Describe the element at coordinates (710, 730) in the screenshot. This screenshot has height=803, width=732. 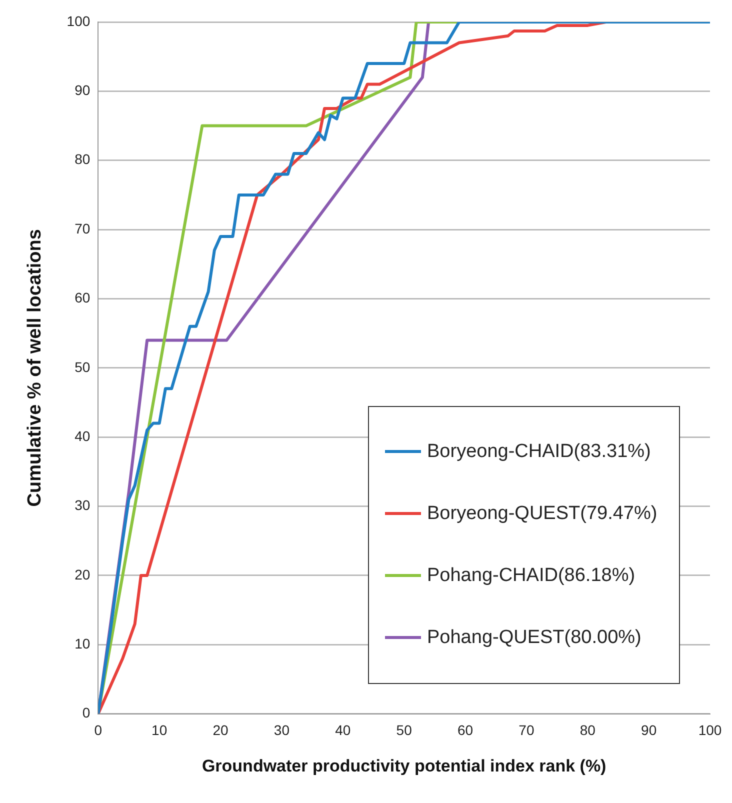
I see `x-tick-label: 100` at that location.